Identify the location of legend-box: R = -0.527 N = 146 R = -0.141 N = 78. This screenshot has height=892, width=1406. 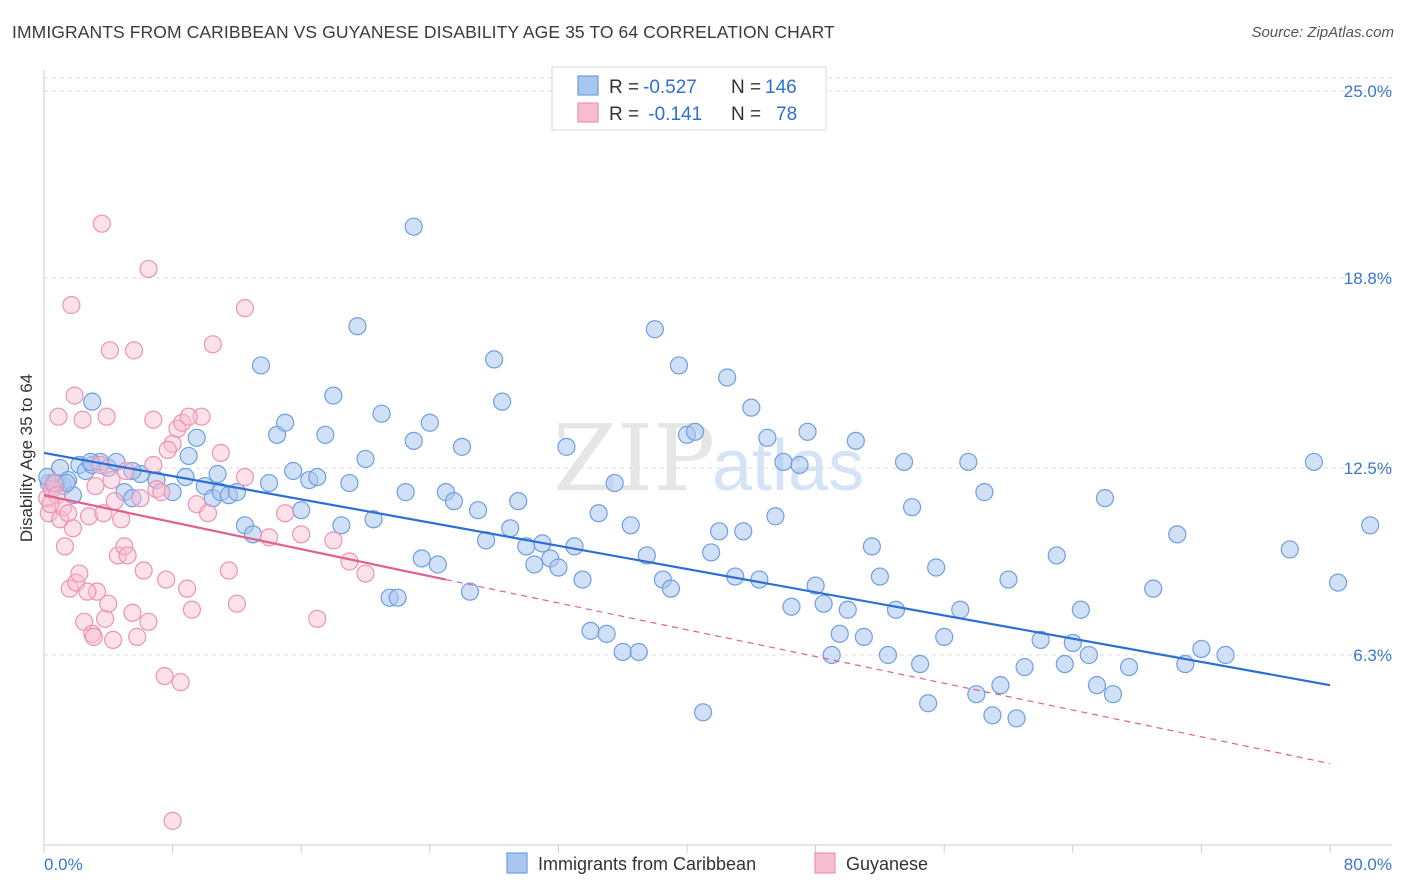
(689, 98).